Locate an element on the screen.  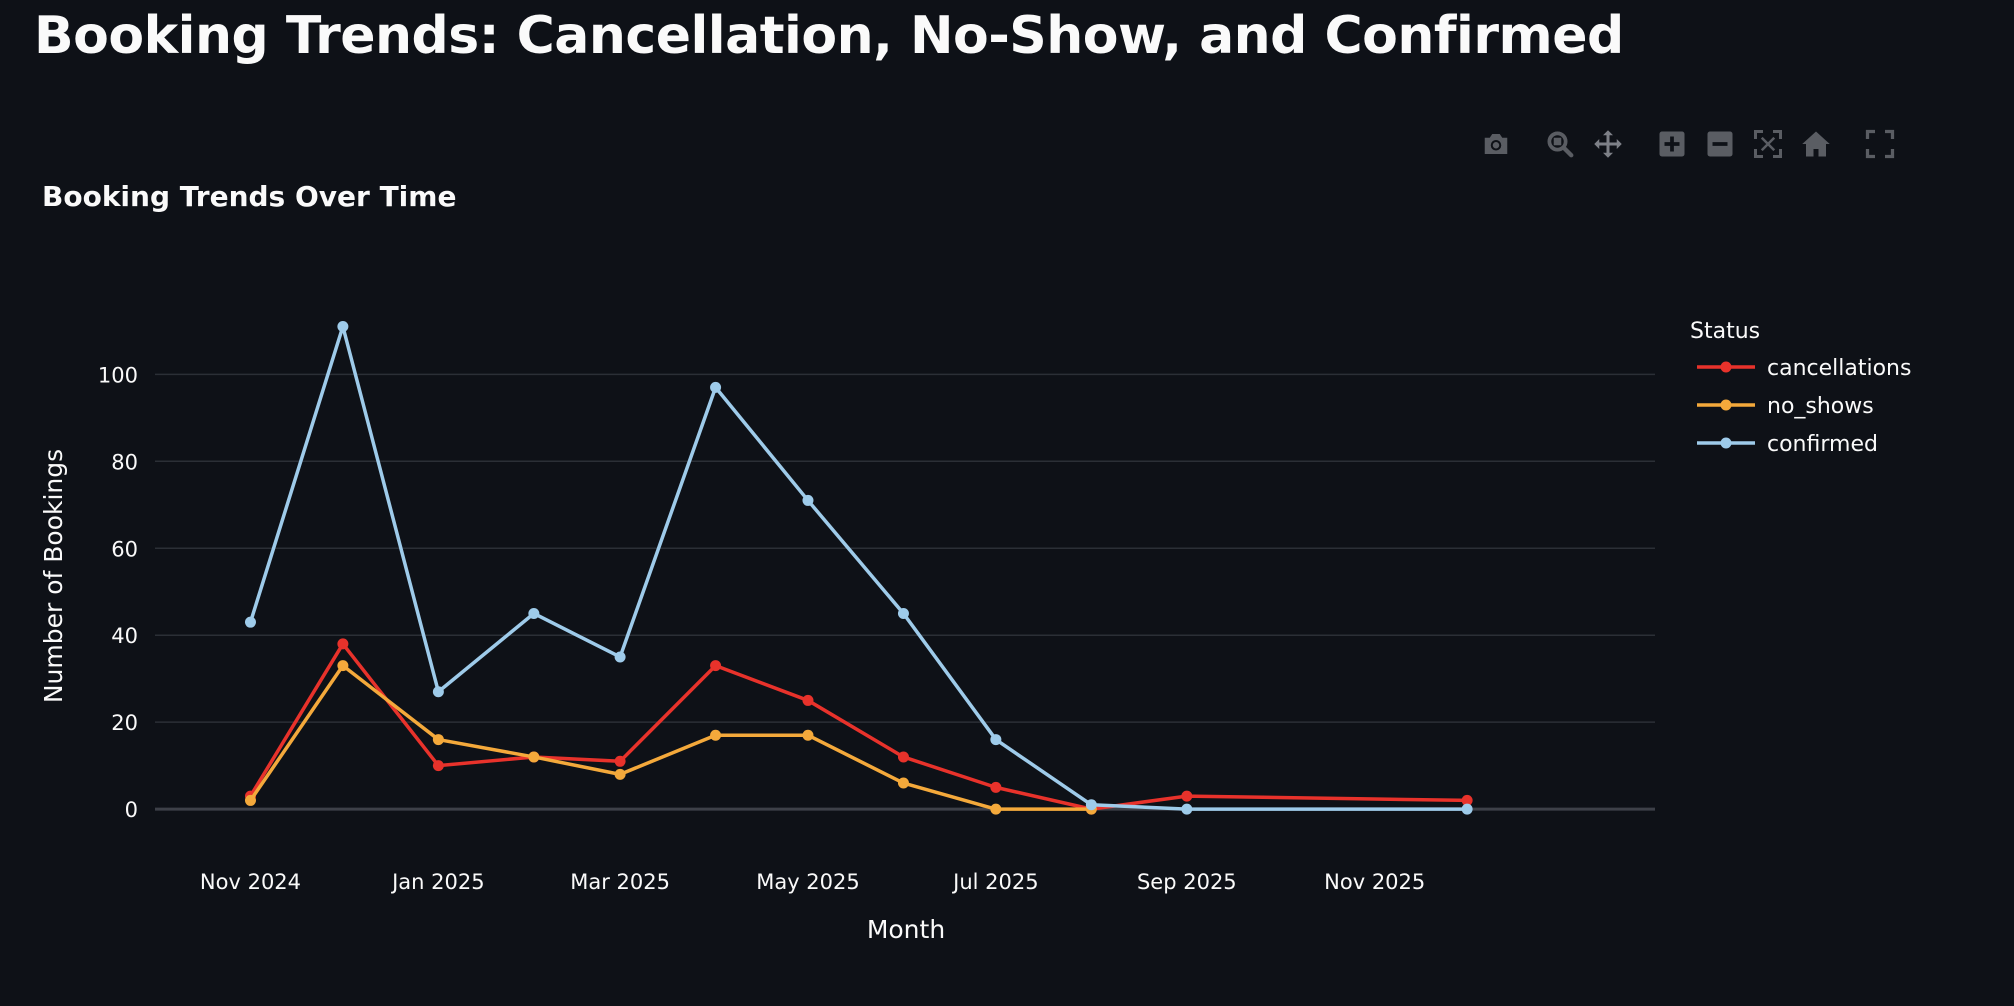
chart-title: Booking Trends Over Time is located at coordinates (249, 196).